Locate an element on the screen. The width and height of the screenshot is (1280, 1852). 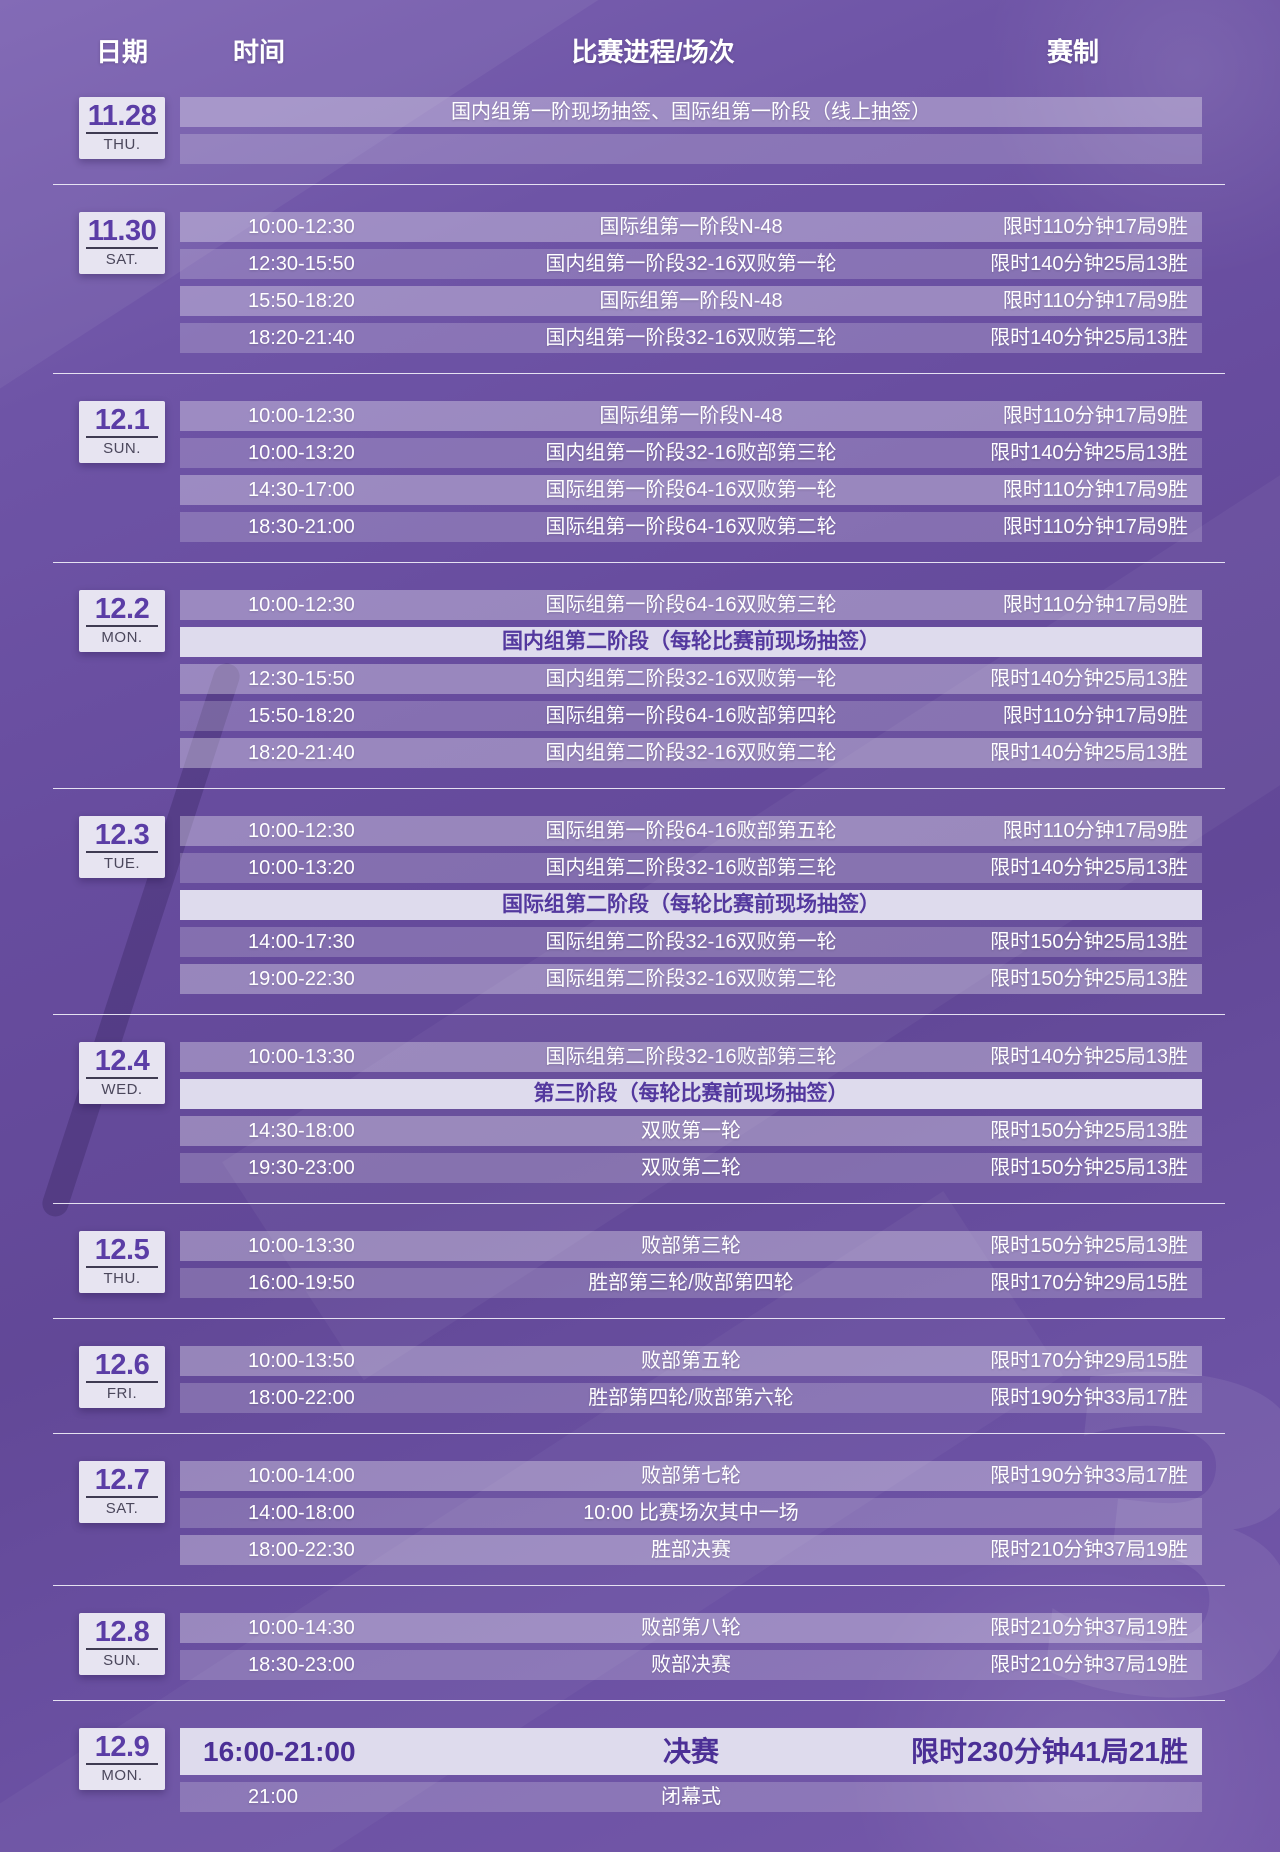
time-cell: 19:30-23:00 is located at coordinates (301, 1168).